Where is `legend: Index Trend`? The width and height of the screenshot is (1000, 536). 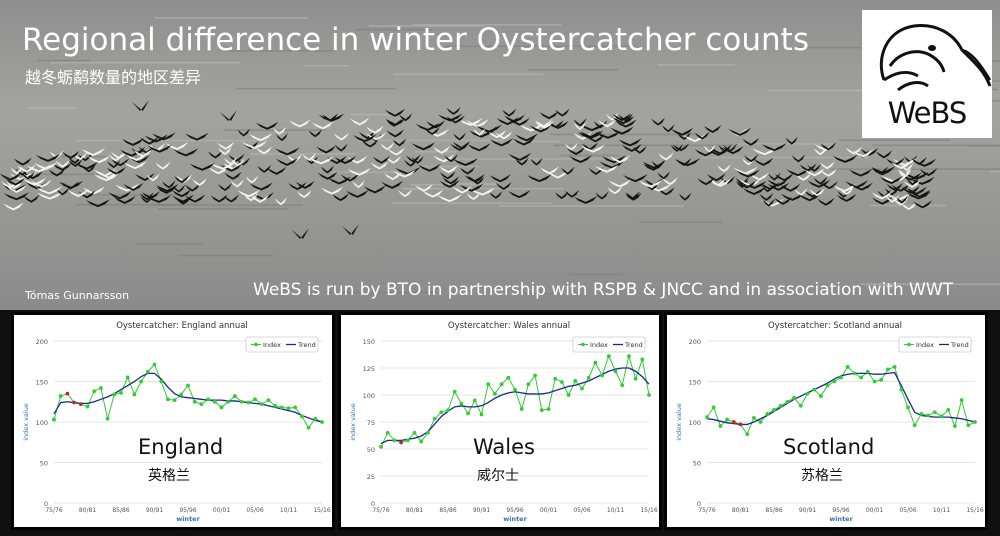 legend: Index Trend is located at coordinates (282, 344).